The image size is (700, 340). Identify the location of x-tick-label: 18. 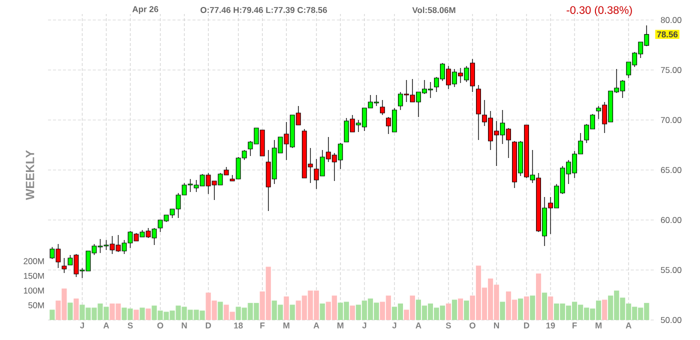
(238, 325).